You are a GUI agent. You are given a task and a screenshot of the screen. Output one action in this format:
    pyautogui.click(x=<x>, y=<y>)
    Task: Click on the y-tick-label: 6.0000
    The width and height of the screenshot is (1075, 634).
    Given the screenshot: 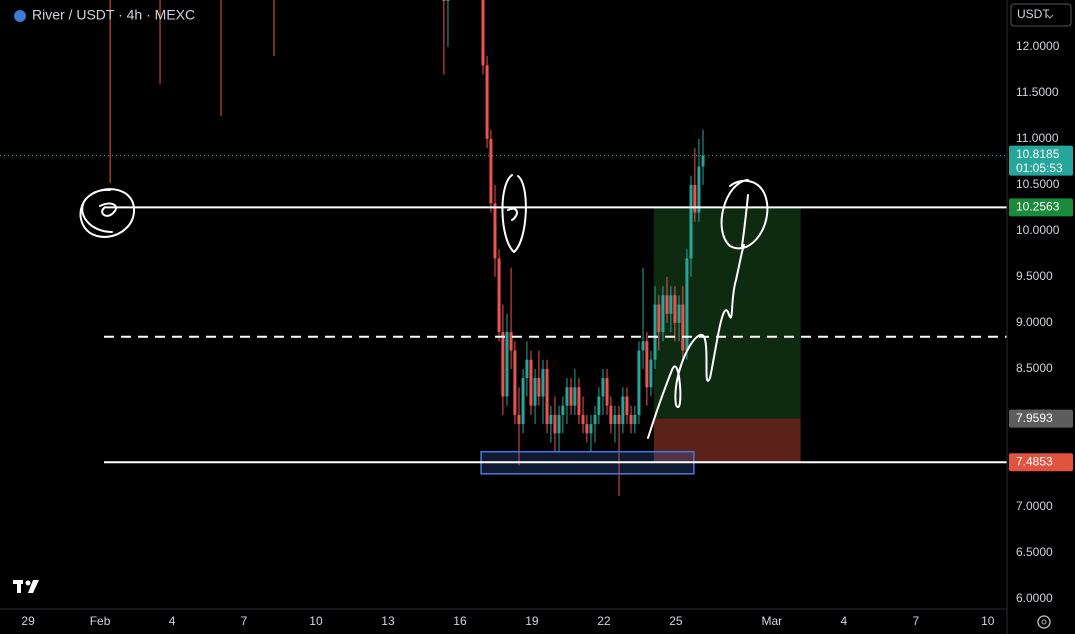 What is the action you would take?
    pyautogui.click(x=1034, y=598)
    